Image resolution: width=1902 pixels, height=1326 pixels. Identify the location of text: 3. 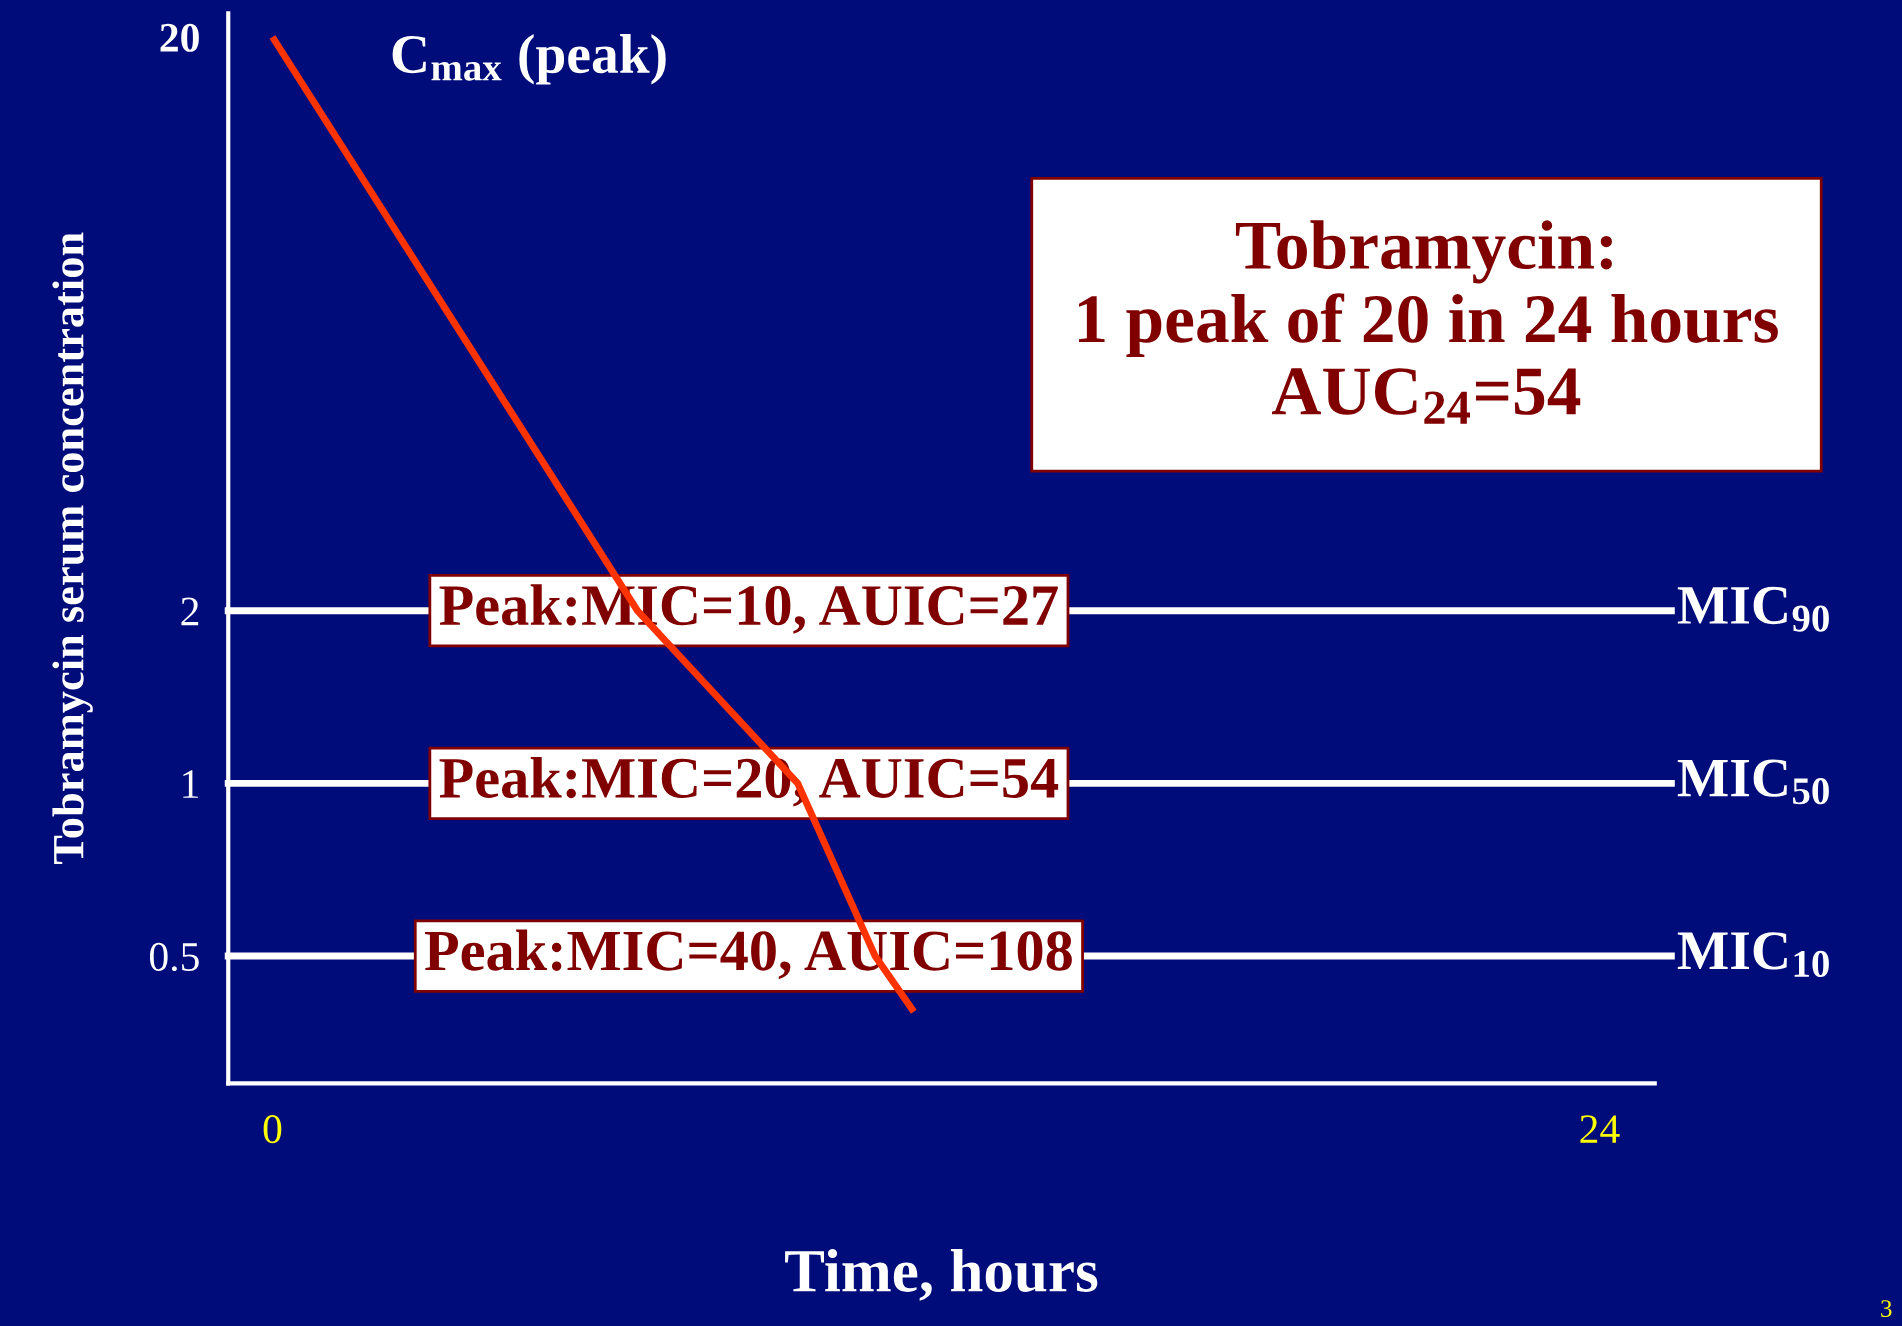
(1886, 1308).